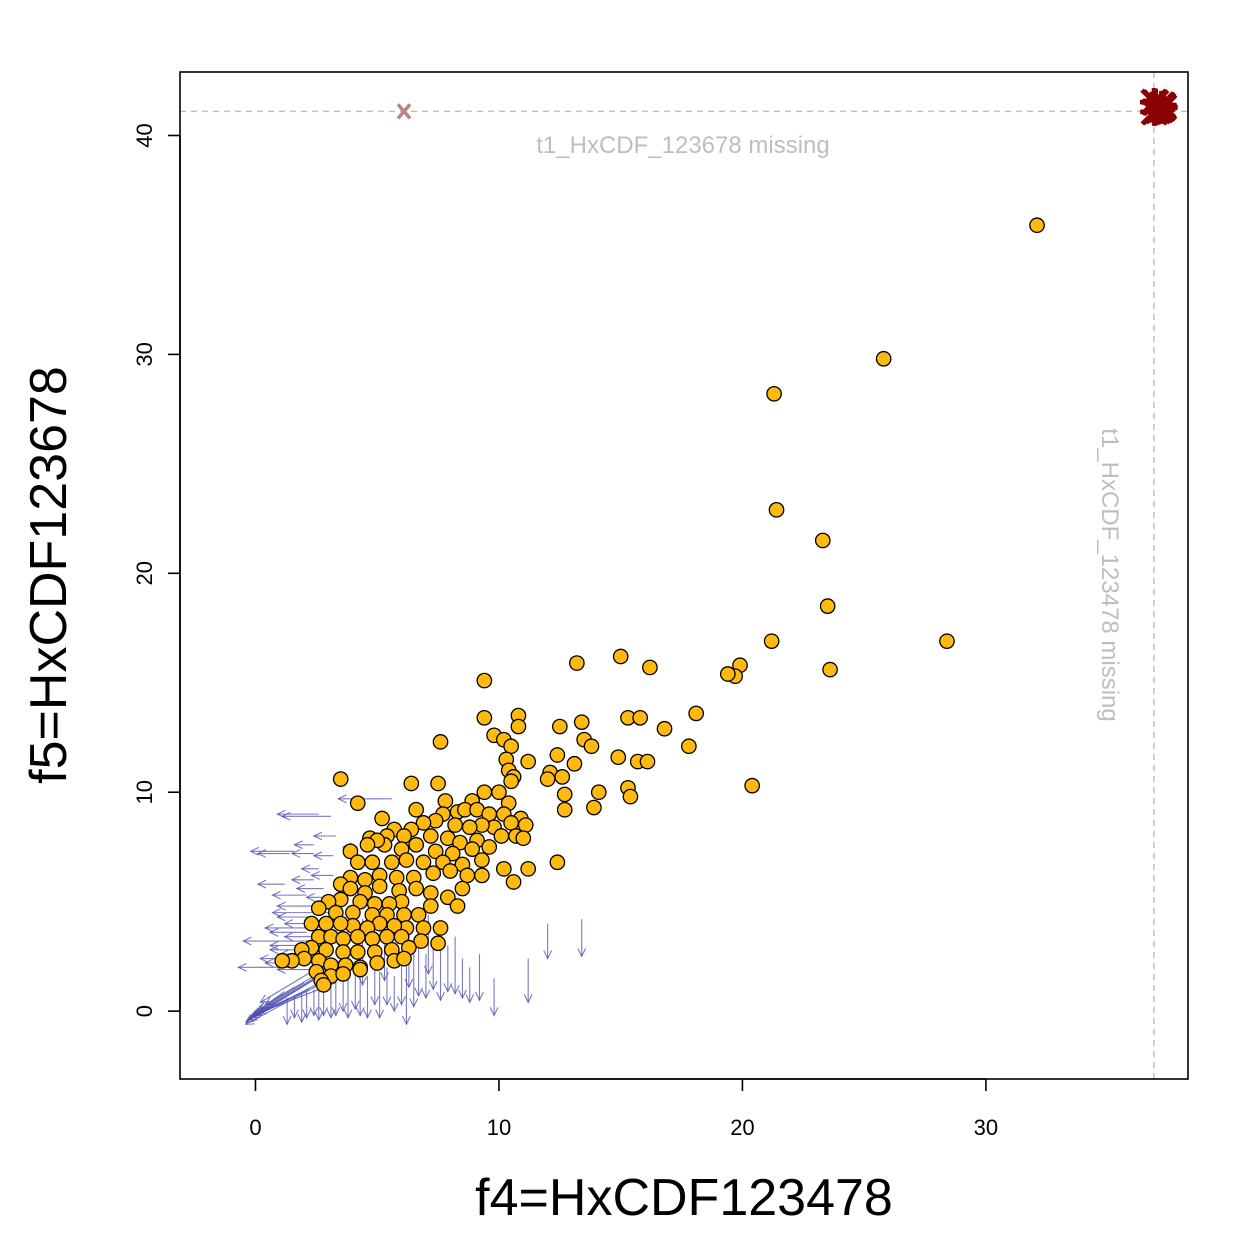 Image resolution: width=1260 pixels, height=1260 pixels. What do you see at coordinates (255, 1127) in the screenshot?
I see `x-tick-label: 0` at bounding box center [255, 1127].